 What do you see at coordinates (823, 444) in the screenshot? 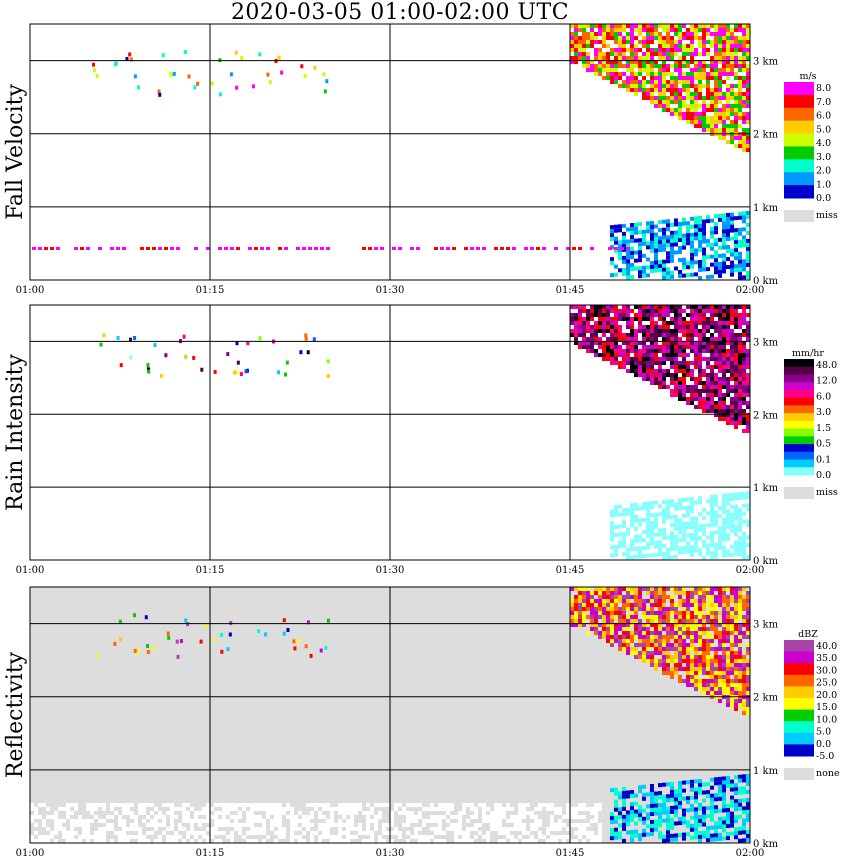
I see `legend-label: 0.5` at bounding box center [823, 444].